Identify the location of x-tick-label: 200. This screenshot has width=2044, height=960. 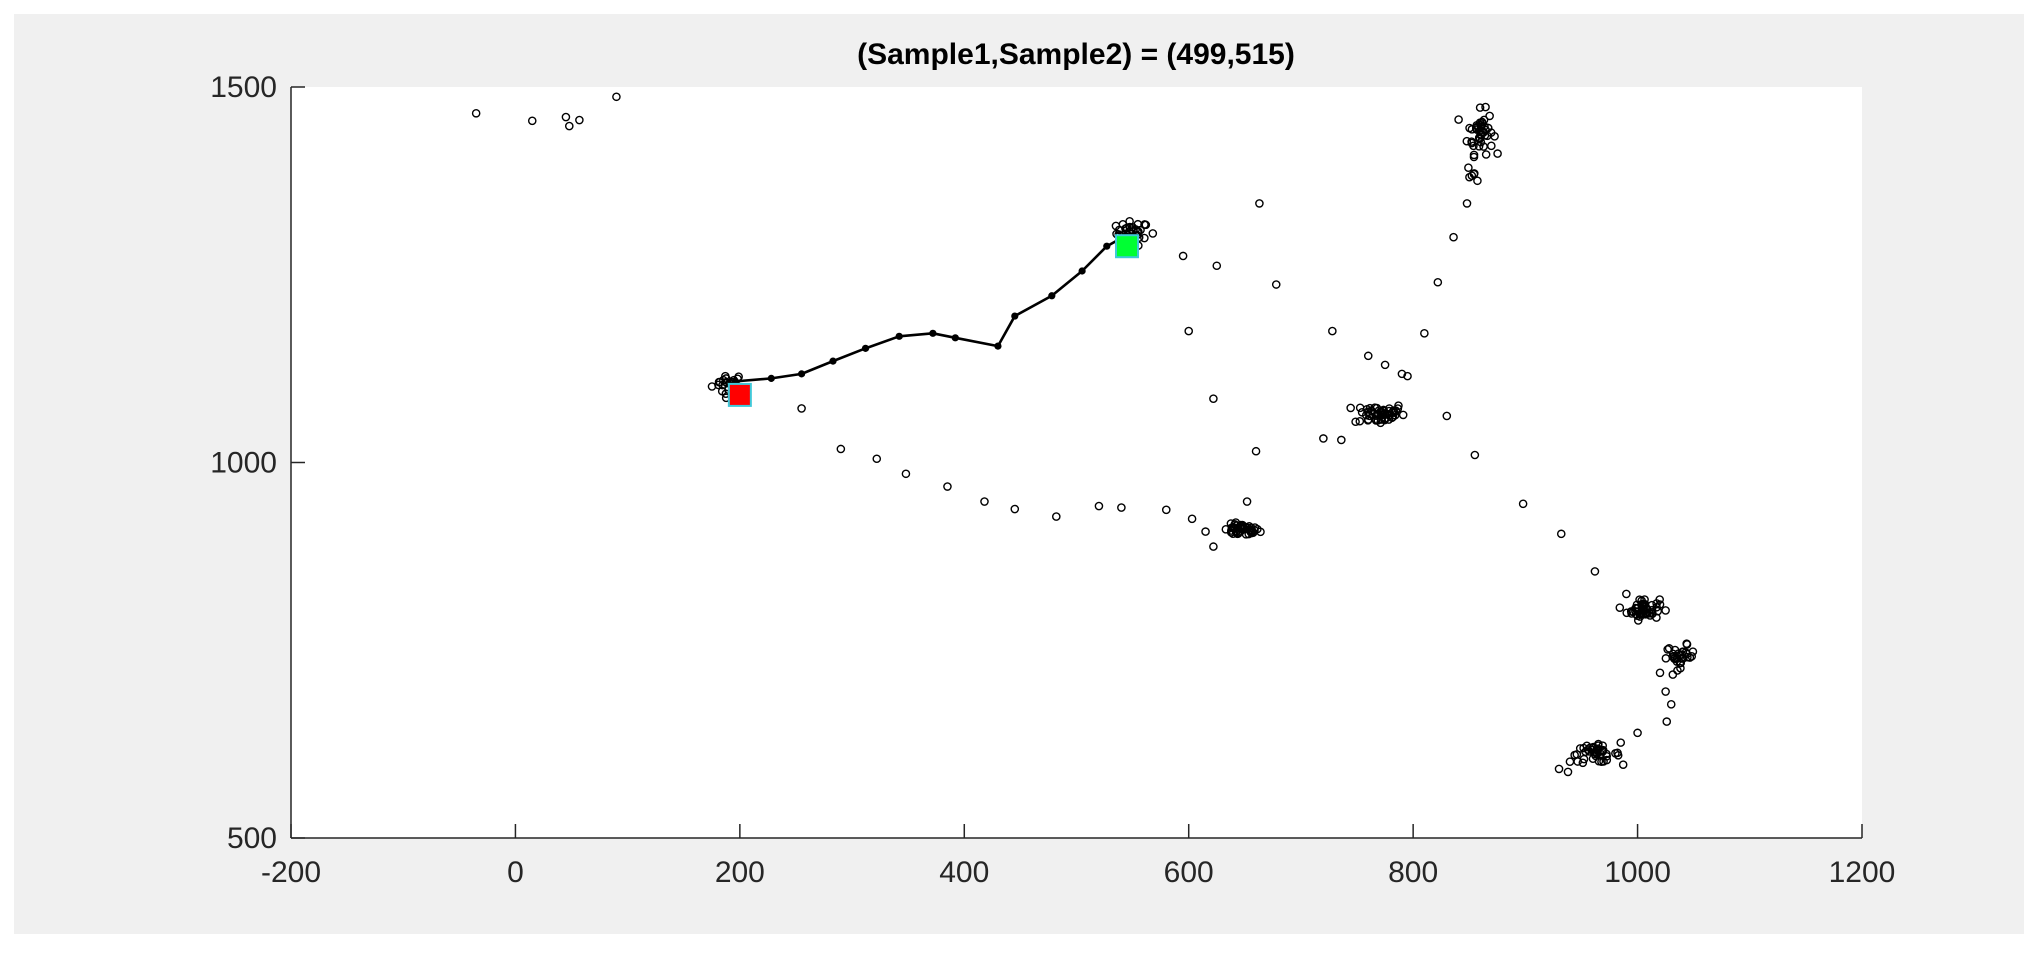
(740, 872).